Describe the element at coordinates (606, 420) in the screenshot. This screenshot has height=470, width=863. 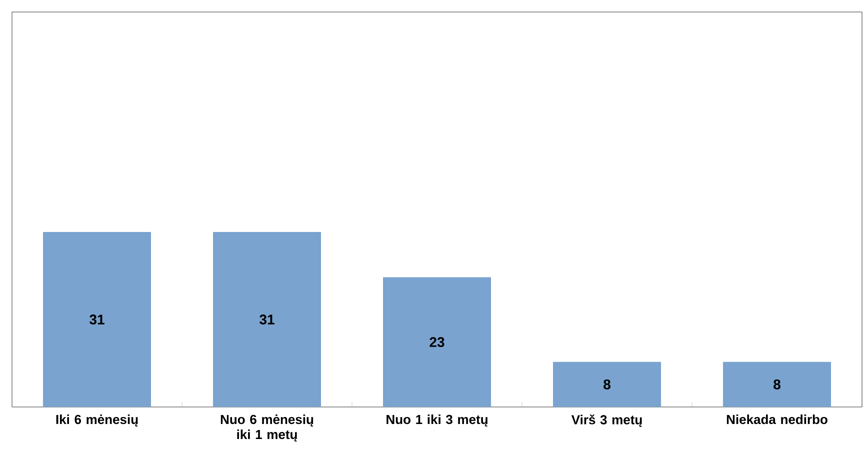
I see `x-tick-label: Virš 3 metų` at that location.